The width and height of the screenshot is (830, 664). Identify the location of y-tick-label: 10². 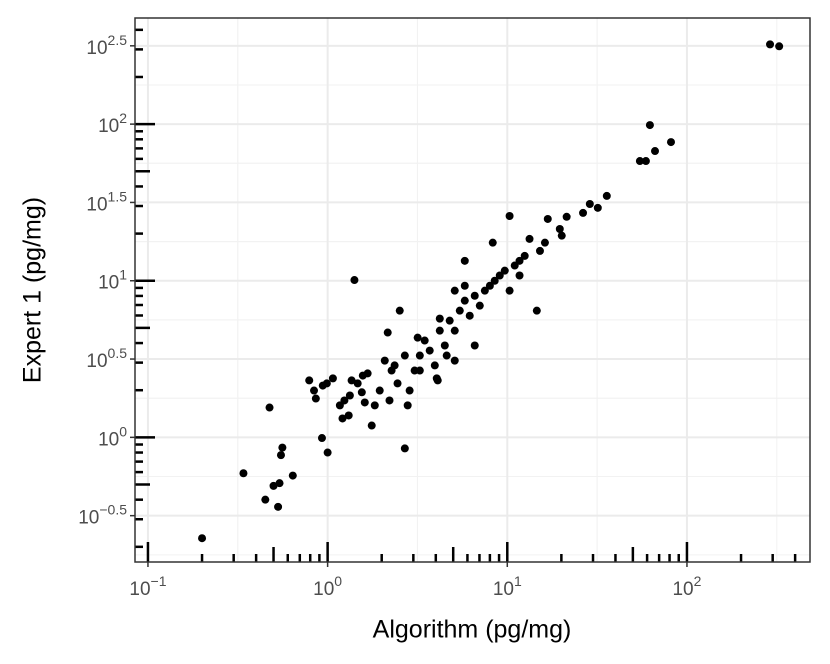
(112, 123).